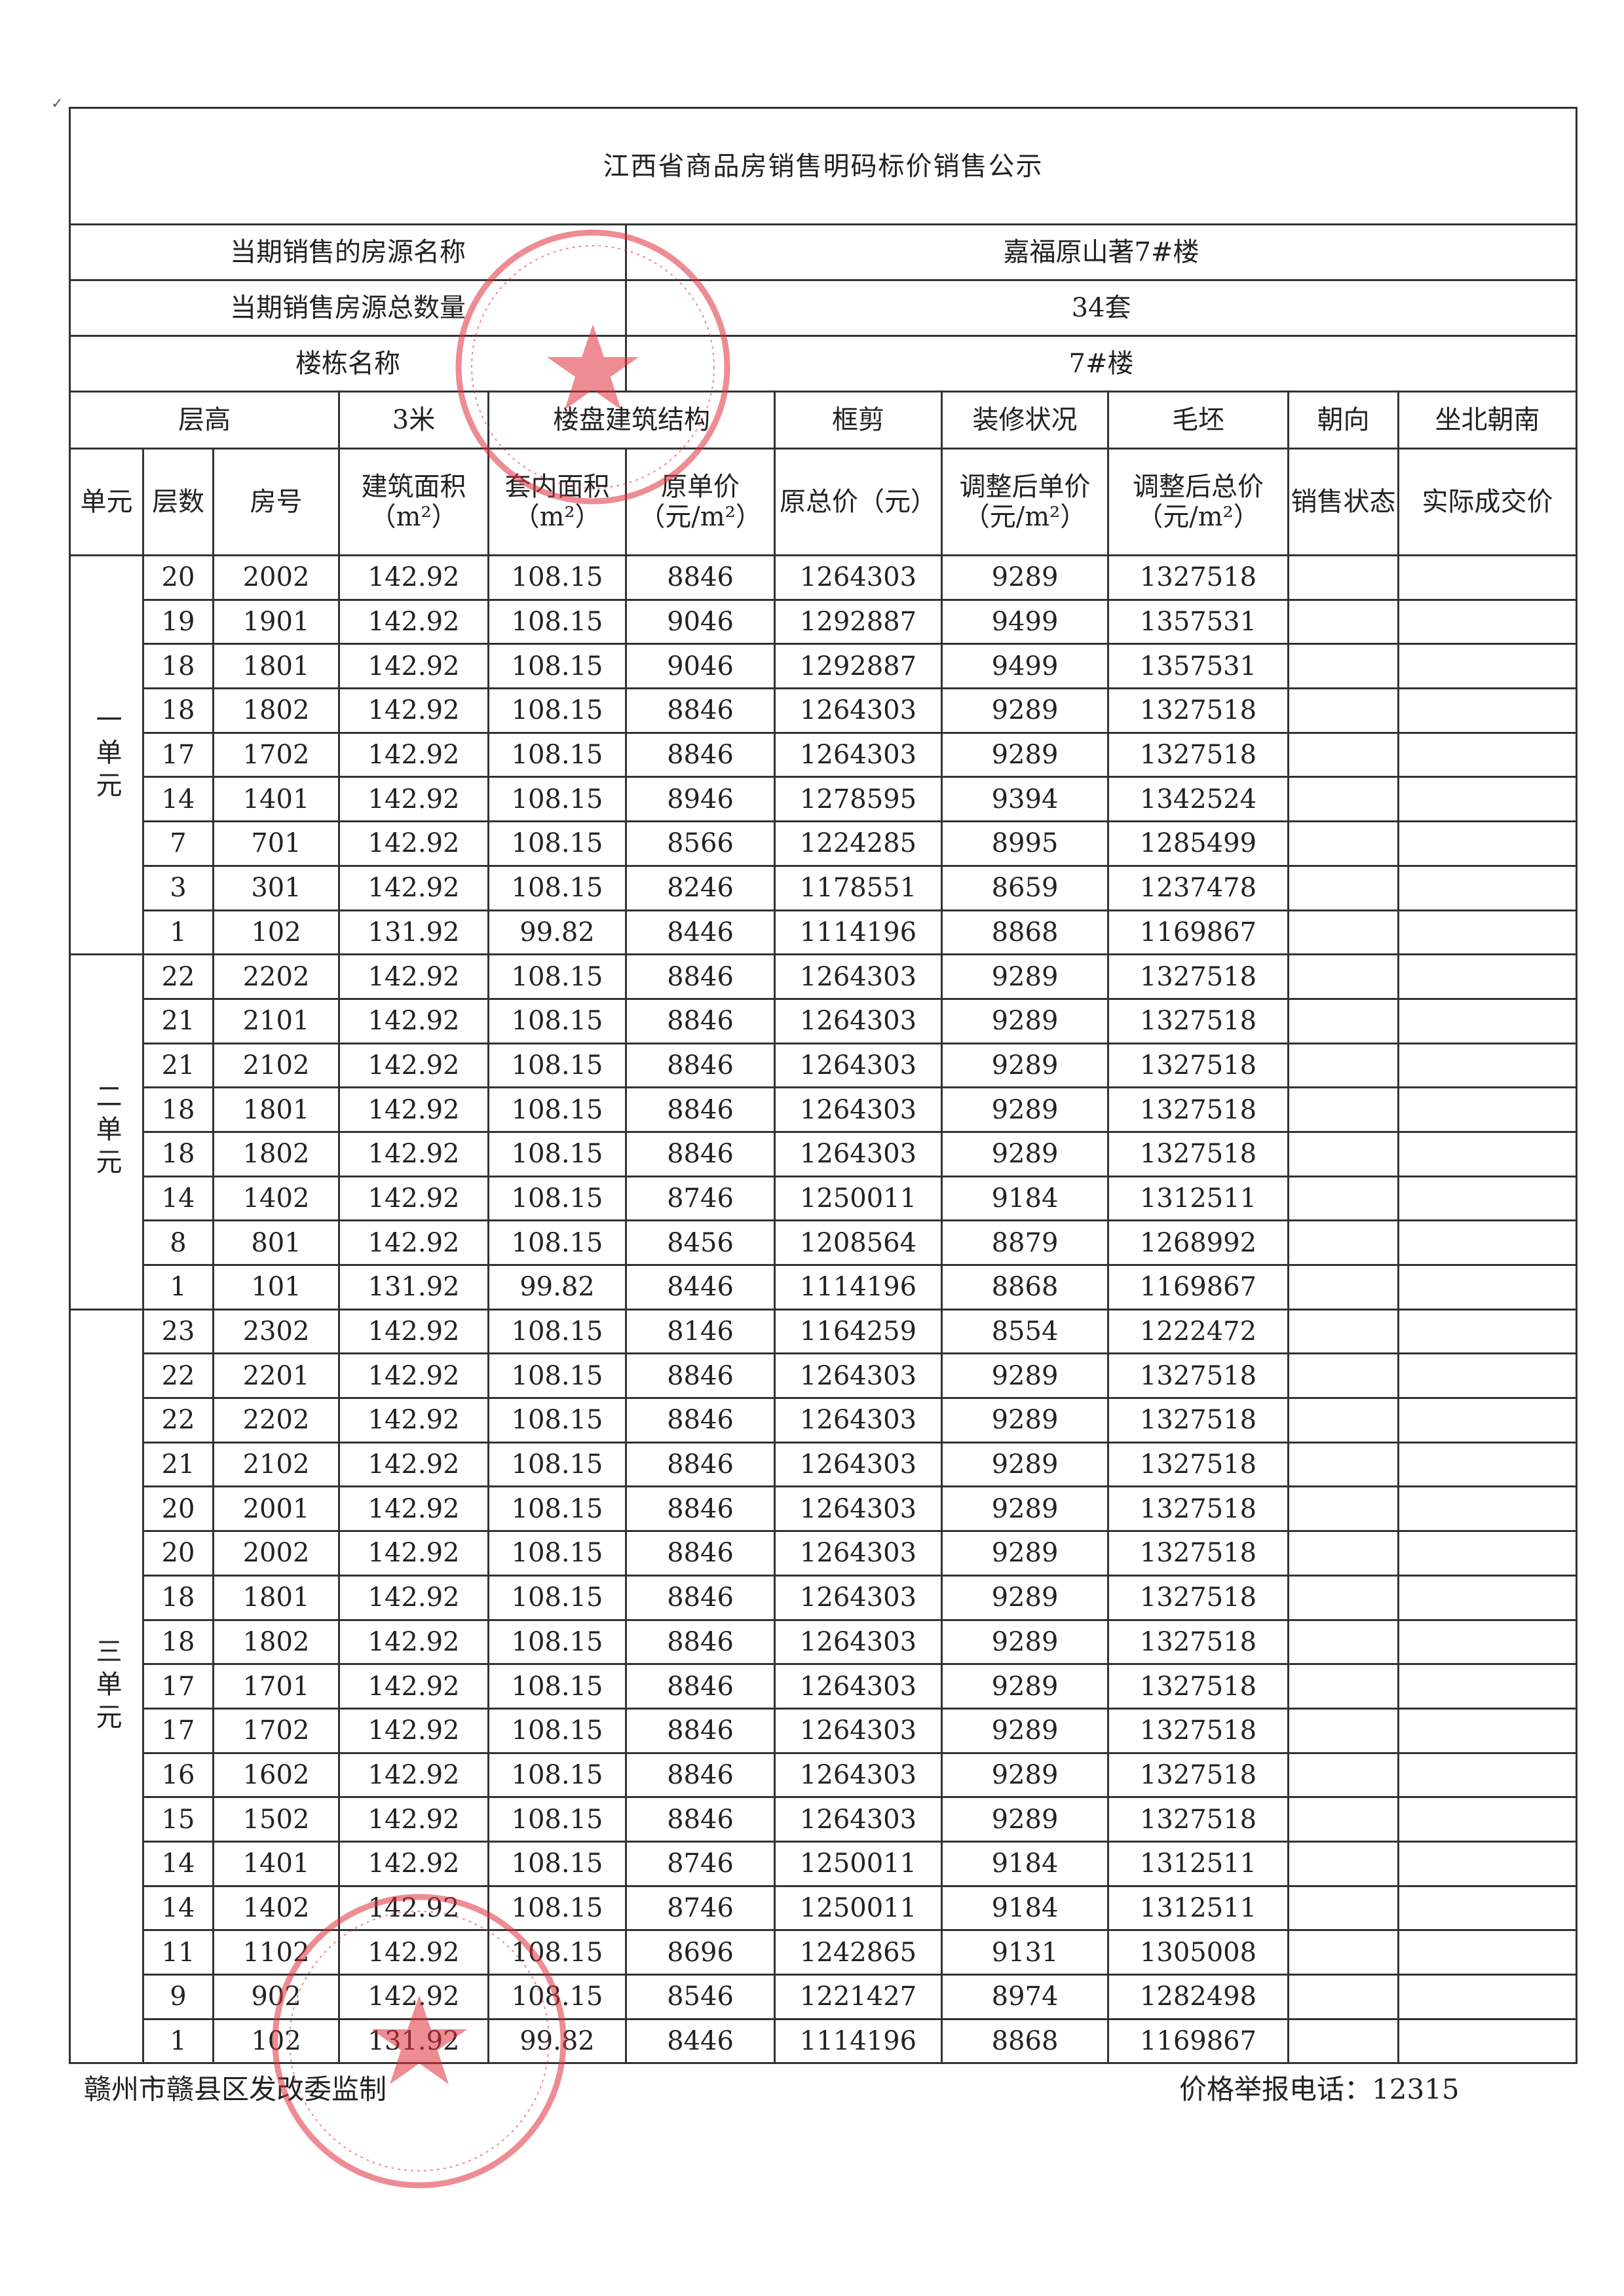 The width and height of the screenshot is (1624, 2296). I want to click on table-row: 1 102 131.92 99.82 8446 1114196 8868 1169867, so click(824, 932).